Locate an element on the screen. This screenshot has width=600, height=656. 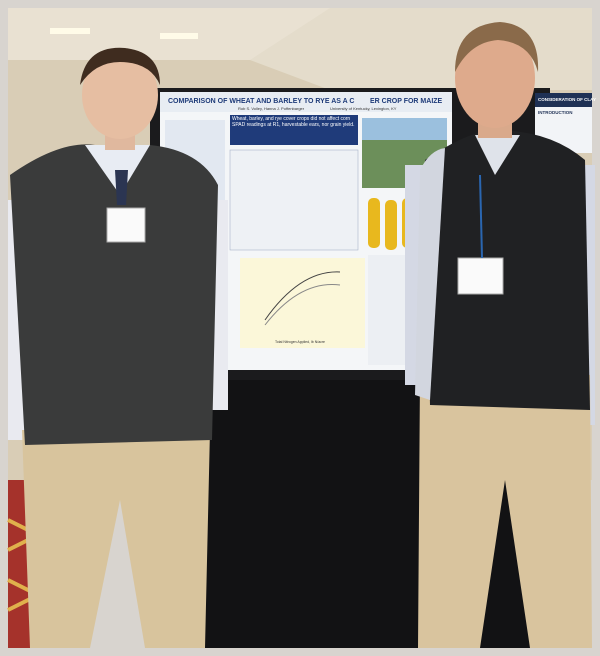
neighbor-title: CONSIDERATION OF CLAY is located at coordinates (567, 99).